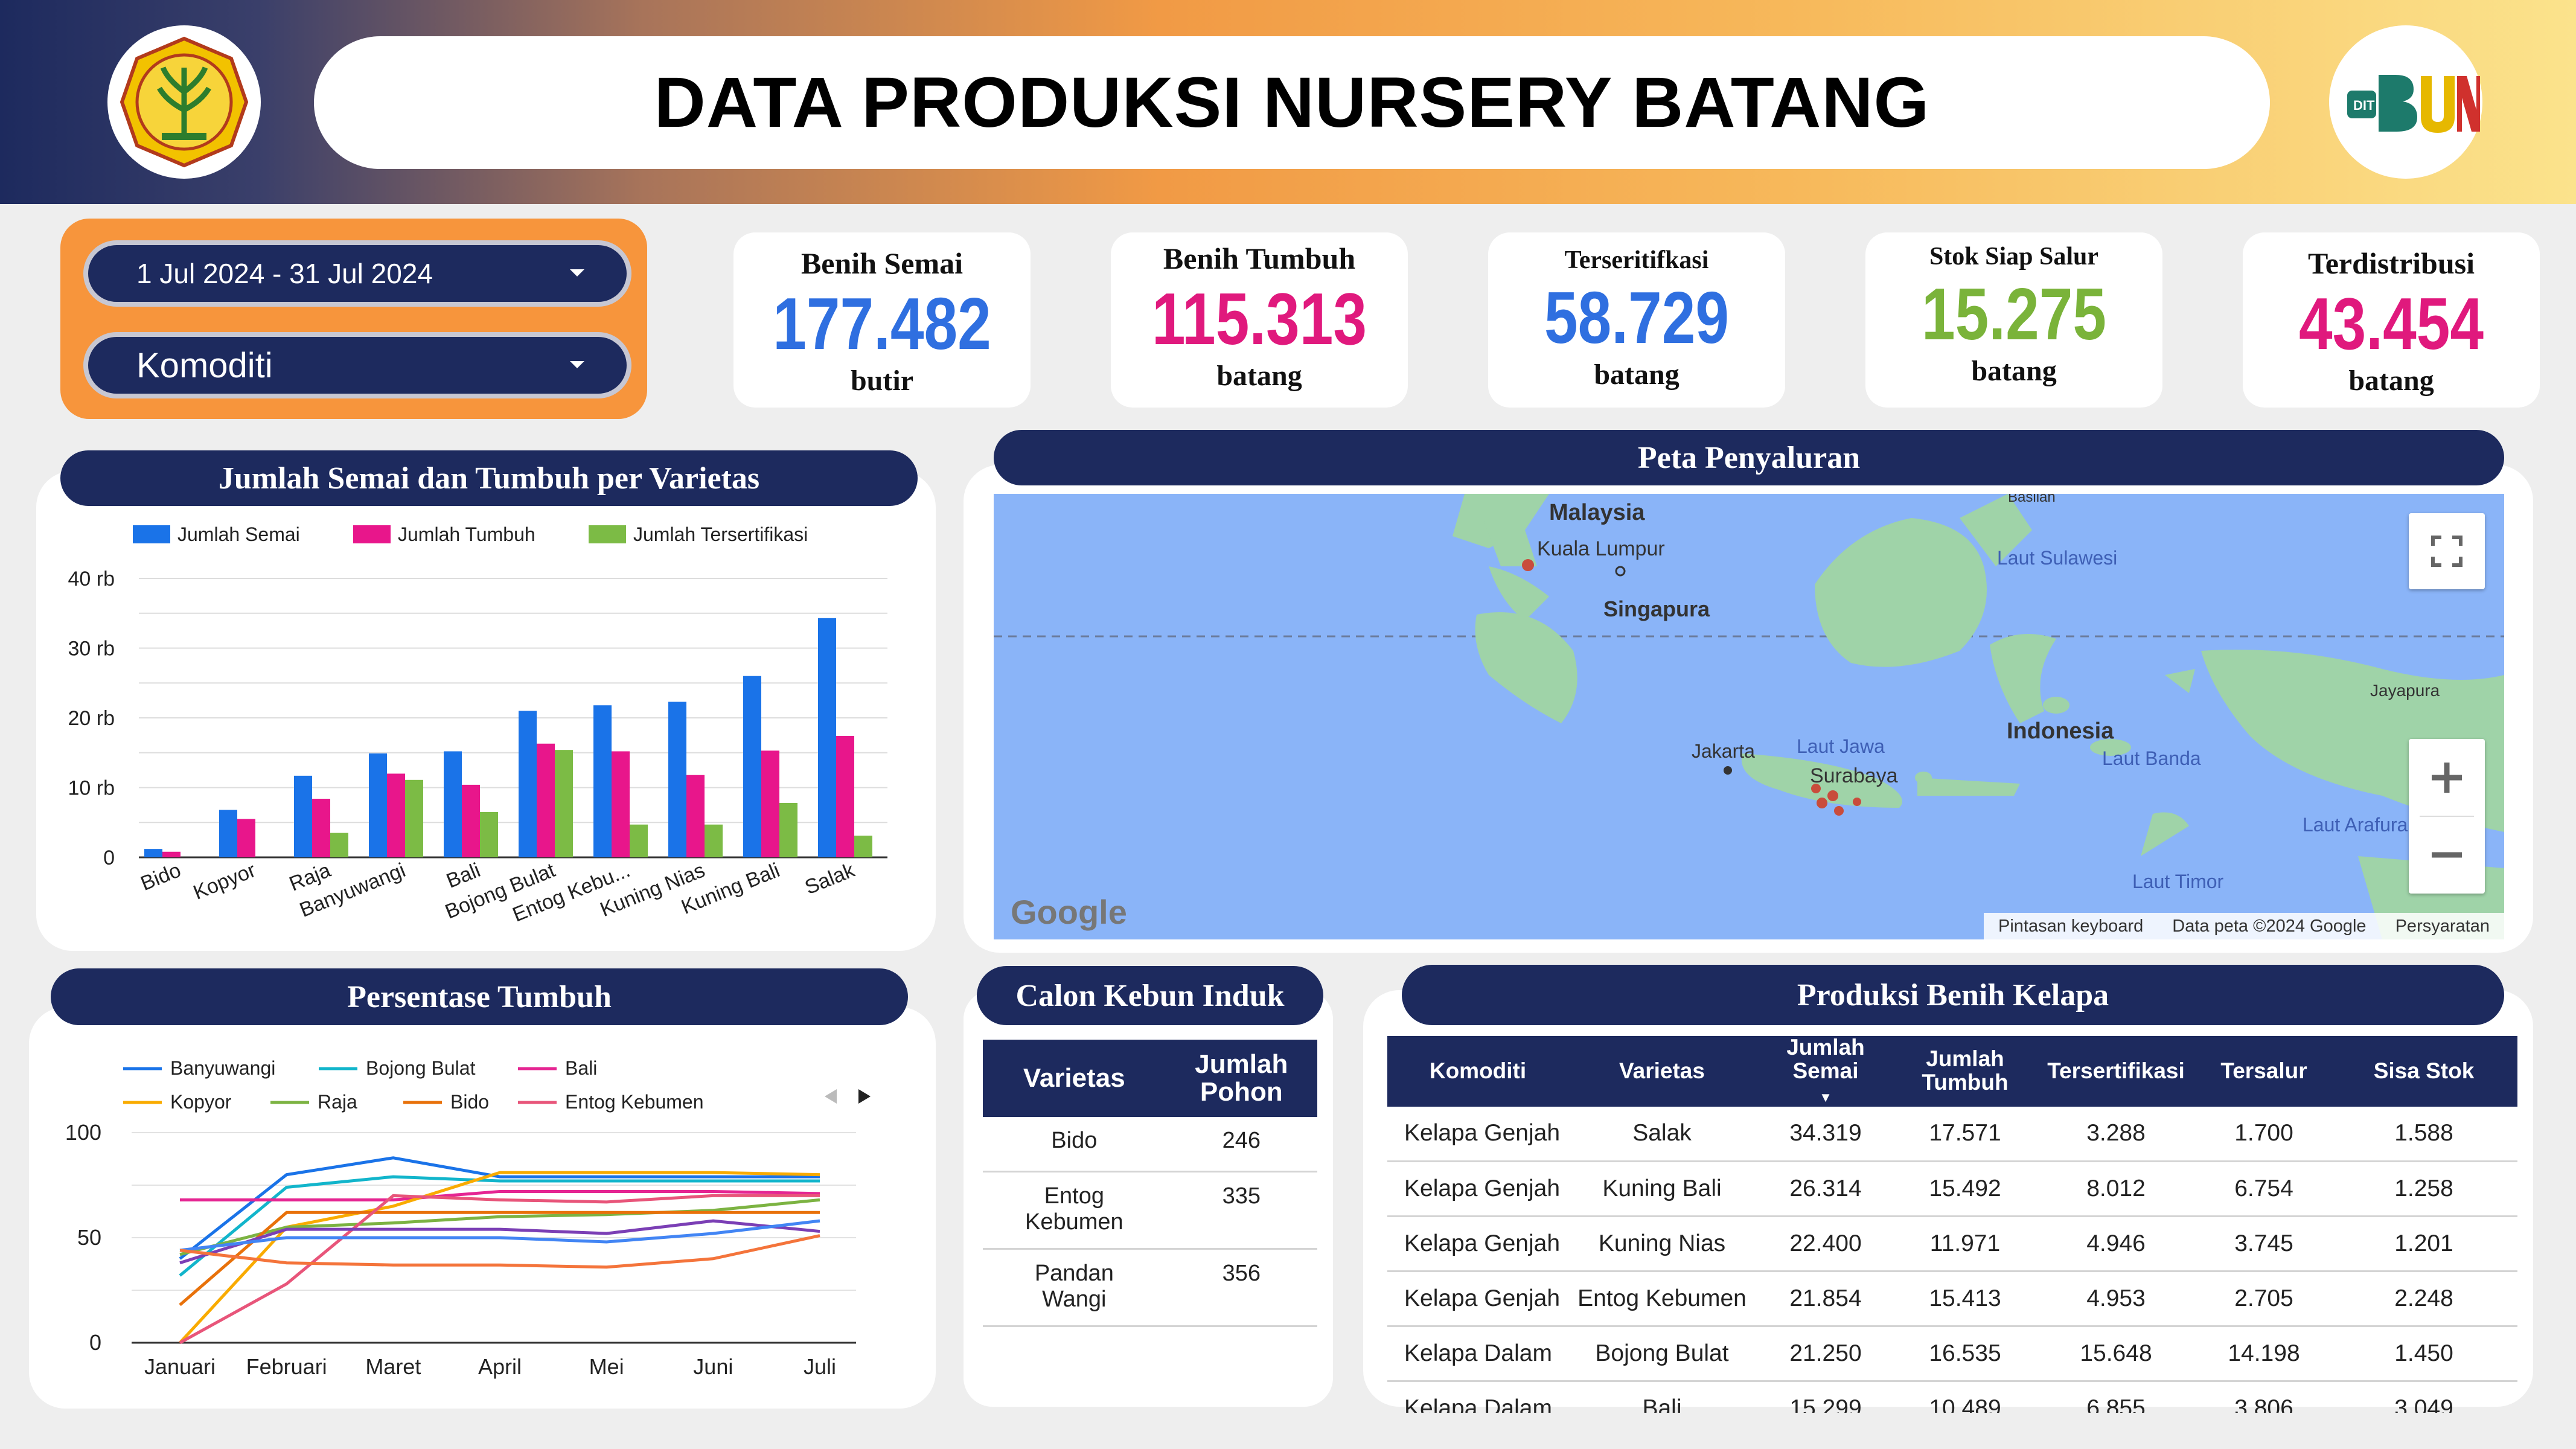  Describe the element at coordinates (92, 718) in the screenshot. I see `y-tick-label: 20 rb` at that location.